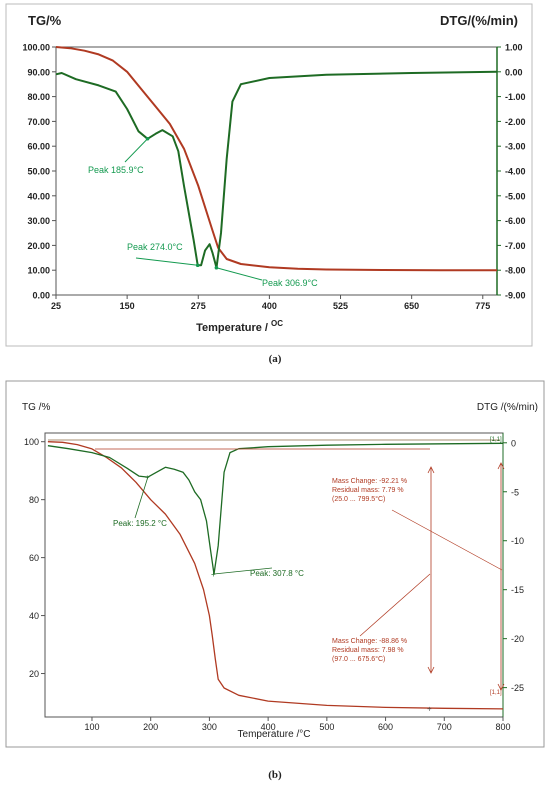 This screenshot has width=550, height=785. What do you see at coordinates (36, 48) in the screenshot?
I see `panel-a-y-left-tick-label: 100.00` at bounding box center [36, 48].